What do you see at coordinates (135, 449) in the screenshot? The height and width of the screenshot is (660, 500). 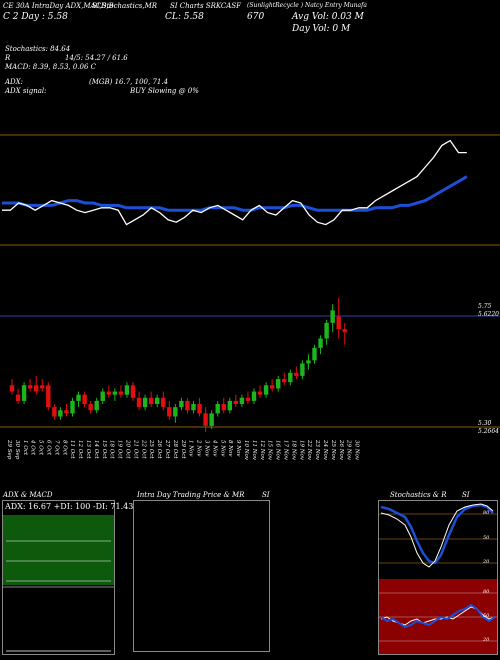 I see `date-label: 21 Oct` at bounding box center [135, 449].